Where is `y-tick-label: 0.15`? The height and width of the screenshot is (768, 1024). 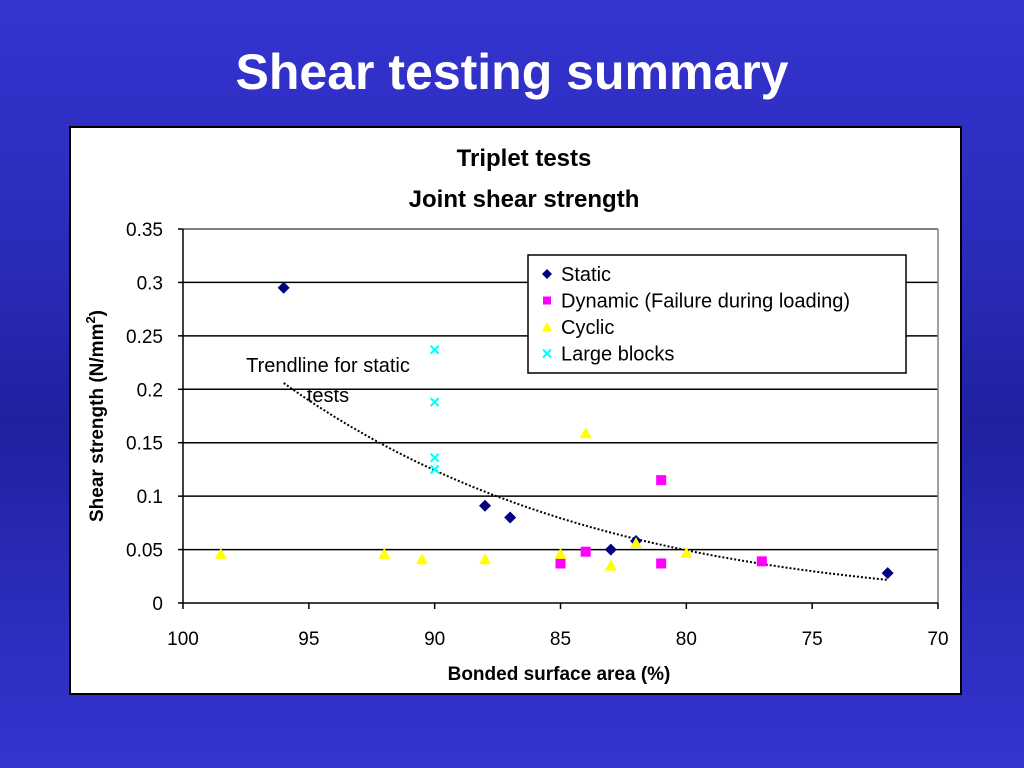 y-tick-label: 0.15 is located at coordinates (144, 444).